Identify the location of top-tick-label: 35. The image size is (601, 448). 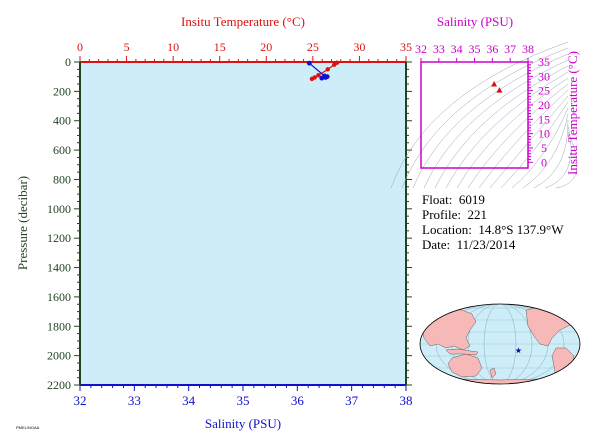
(406, 47).